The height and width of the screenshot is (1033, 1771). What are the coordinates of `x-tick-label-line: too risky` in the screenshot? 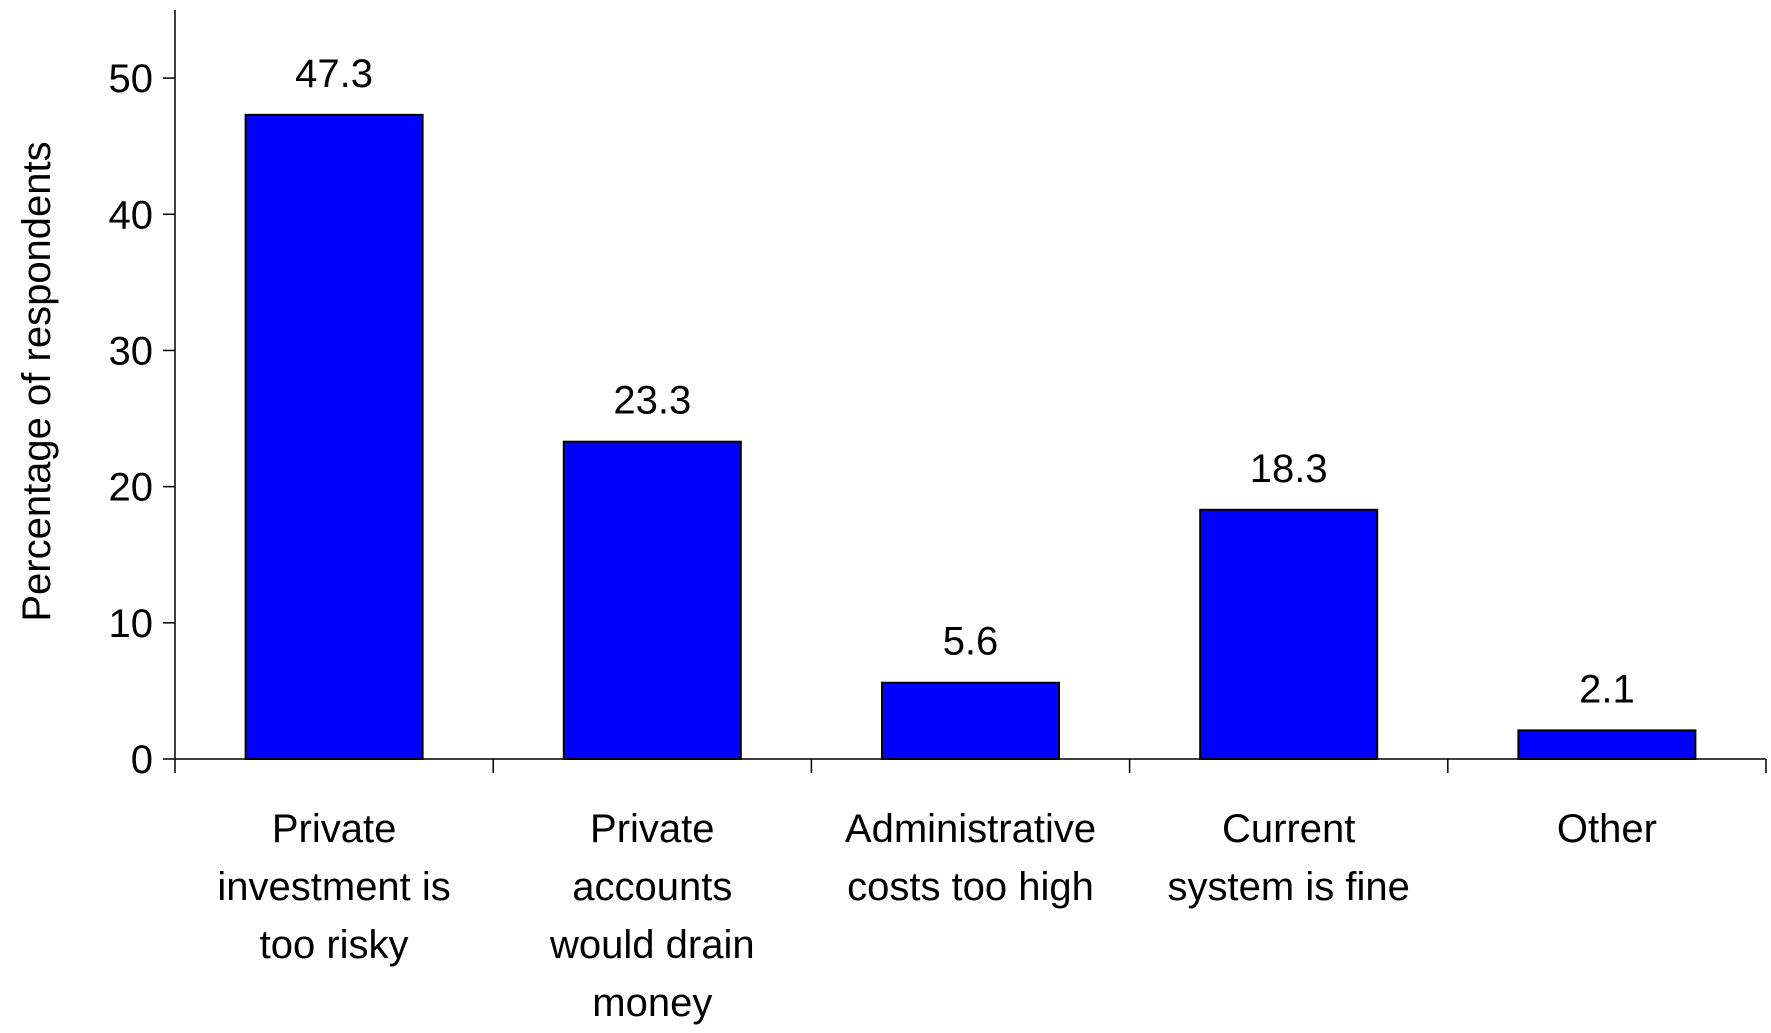 It's located at (334, 945).